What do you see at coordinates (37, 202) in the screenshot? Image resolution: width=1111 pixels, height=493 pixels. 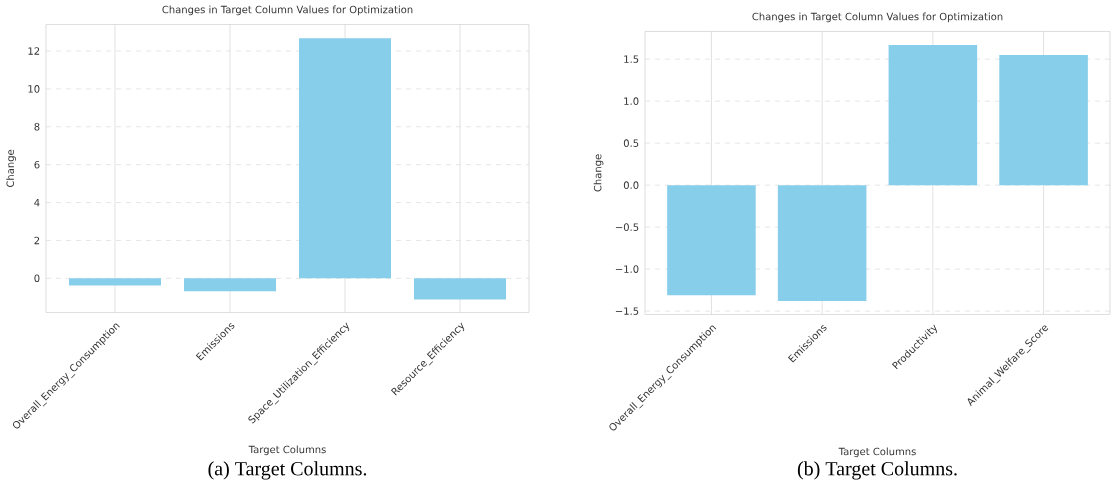 I see `y-tick-label: 4` at bounding box center [37, 202].